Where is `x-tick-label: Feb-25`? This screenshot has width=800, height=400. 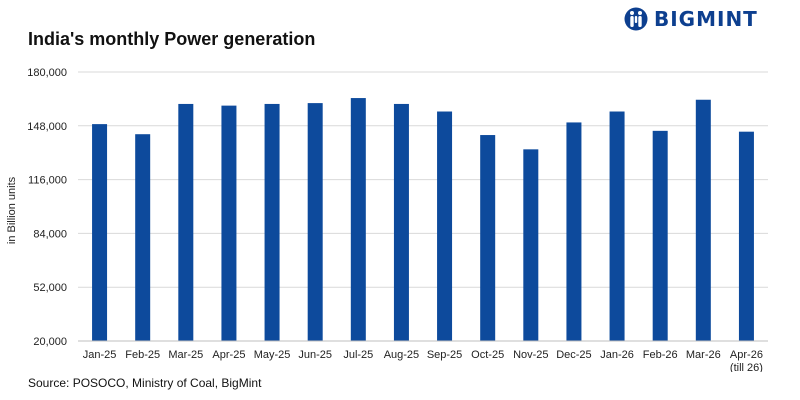
x-tick-label: Feb-25 is located at coordinates (142, 355).